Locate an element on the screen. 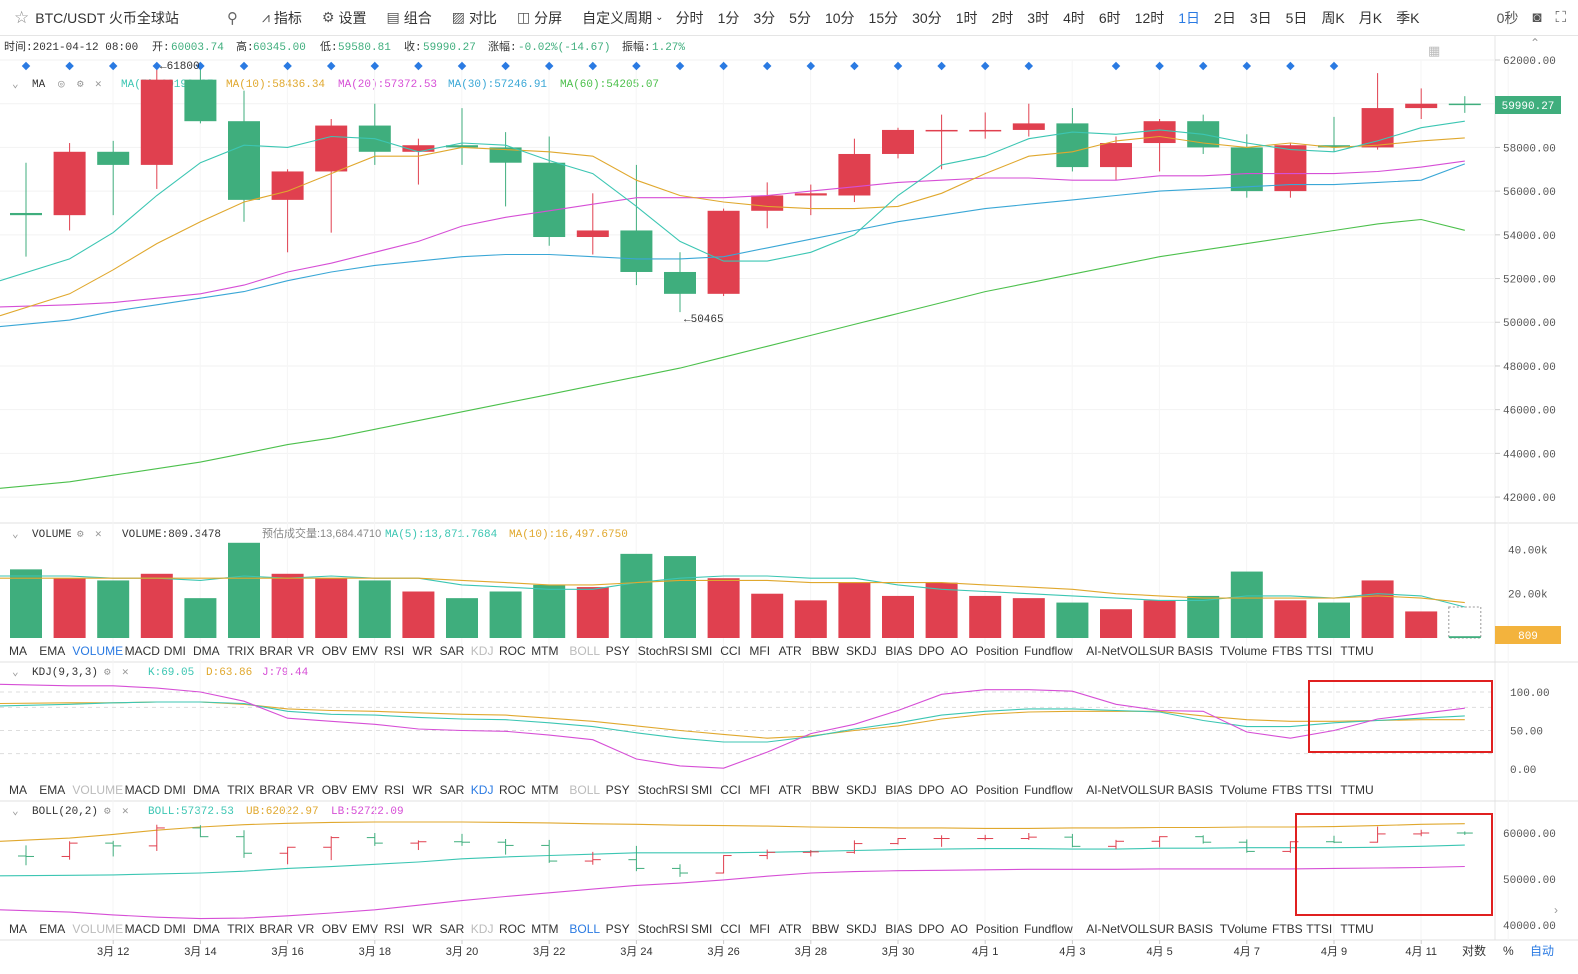 The image size is (1578, 974). period-tab: 1时 is located at coordinates (966, 17).